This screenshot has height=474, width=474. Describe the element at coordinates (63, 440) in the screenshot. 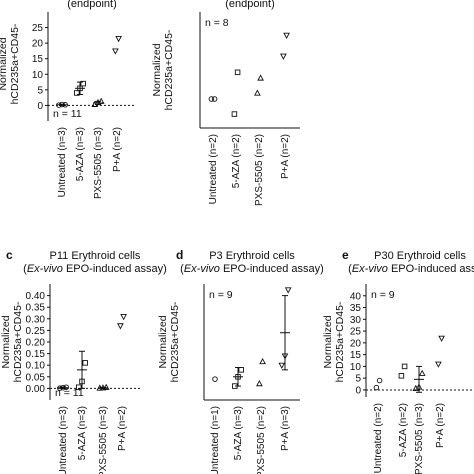

I see `x-category-label: Untreated (n=3)` at that location.